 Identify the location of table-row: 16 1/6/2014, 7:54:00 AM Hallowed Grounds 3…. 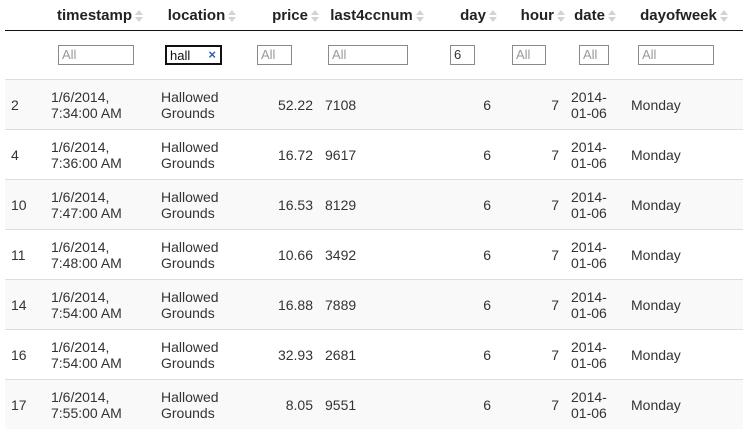
(374, 354).